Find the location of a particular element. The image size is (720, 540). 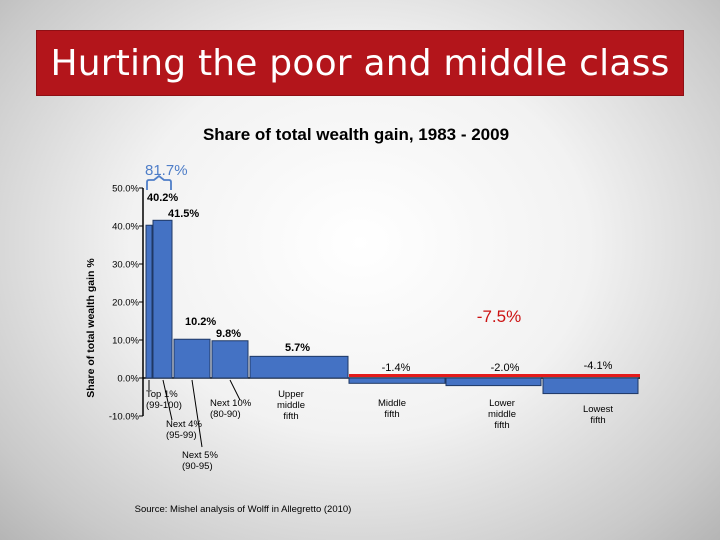

y-axis-label: Share of total wealth gain % is located at coordinates (91, 328).